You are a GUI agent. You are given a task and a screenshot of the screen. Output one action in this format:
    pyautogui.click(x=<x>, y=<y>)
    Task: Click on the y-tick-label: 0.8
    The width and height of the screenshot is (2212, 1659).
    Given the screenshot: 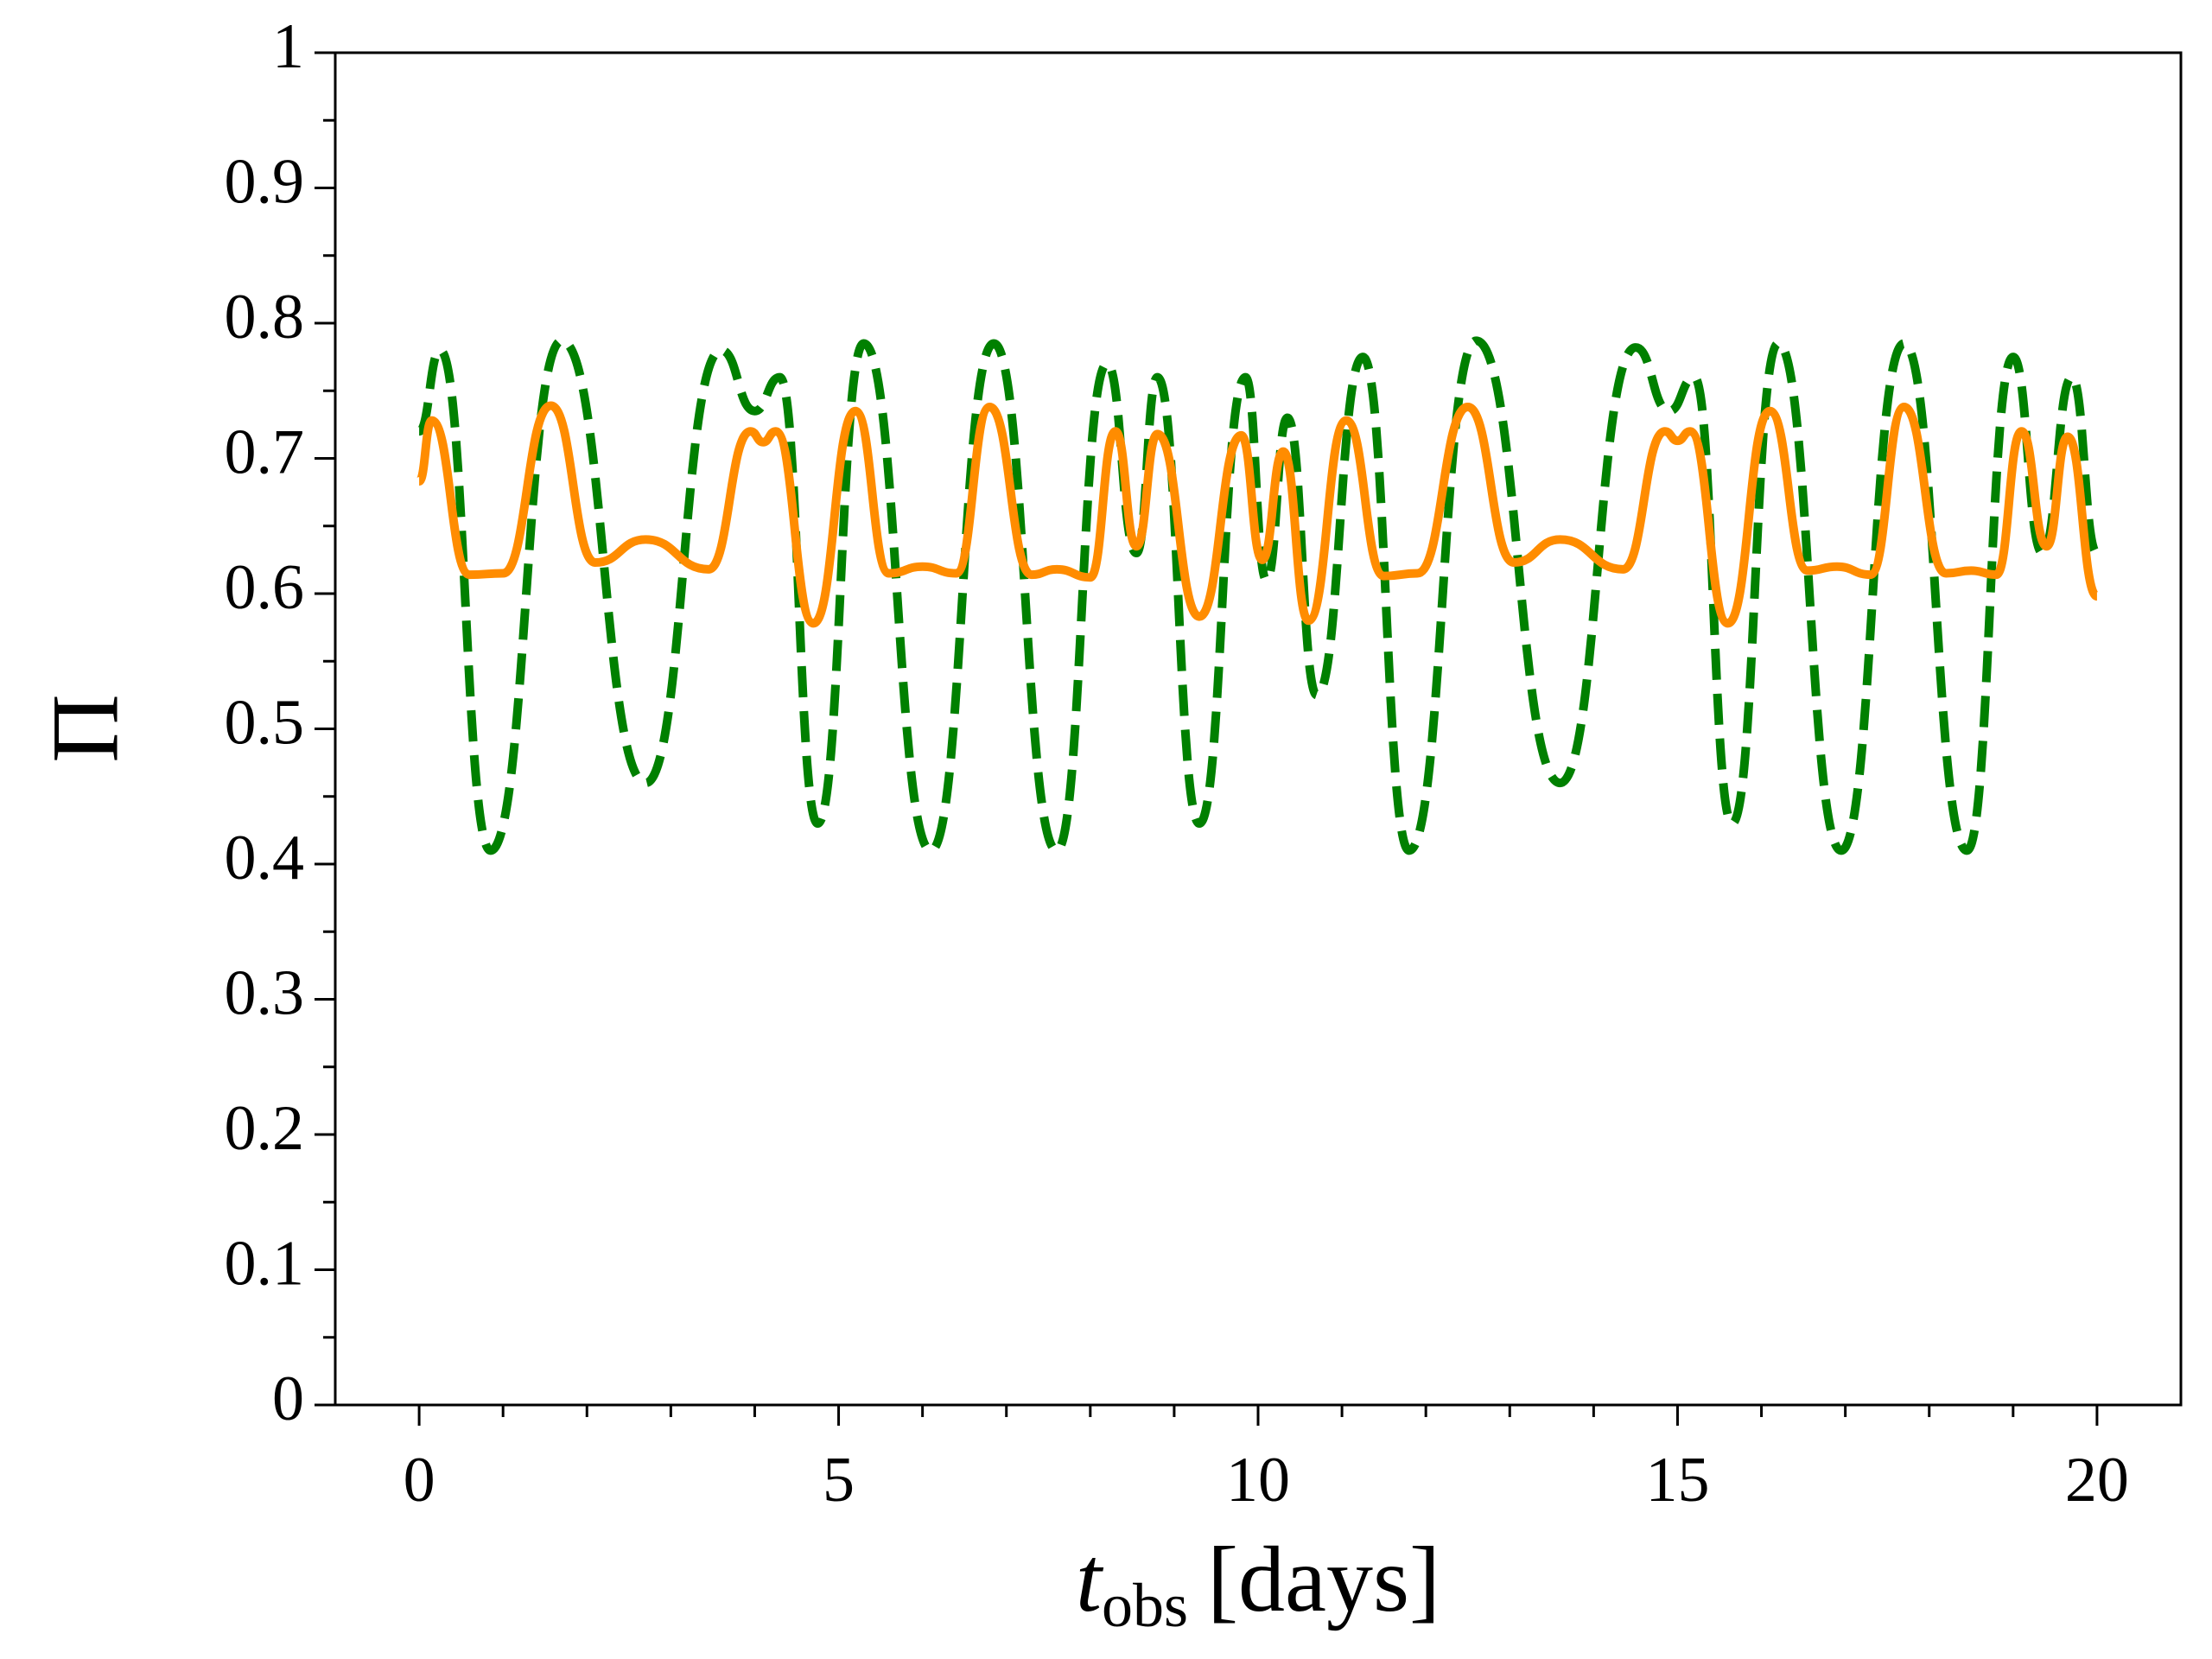 What is the action you would take?
    pyautogui.click(x=265, y=317)
    